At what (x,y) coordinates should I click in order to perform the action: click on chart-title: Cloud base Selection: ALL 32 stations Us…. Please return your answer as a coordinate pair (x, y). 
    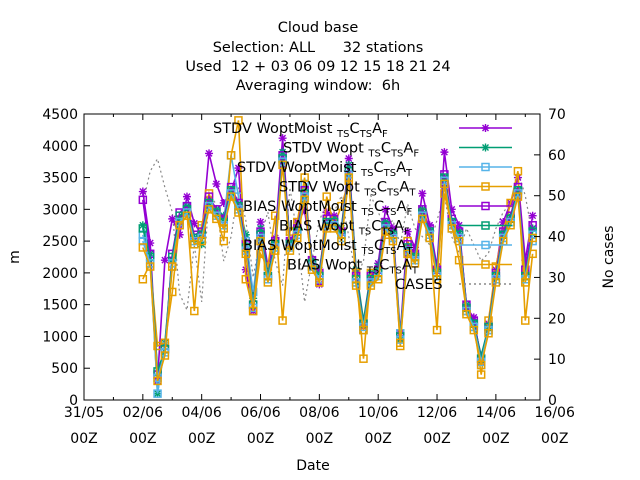
    Looking at the image, I should click on (317, 57).